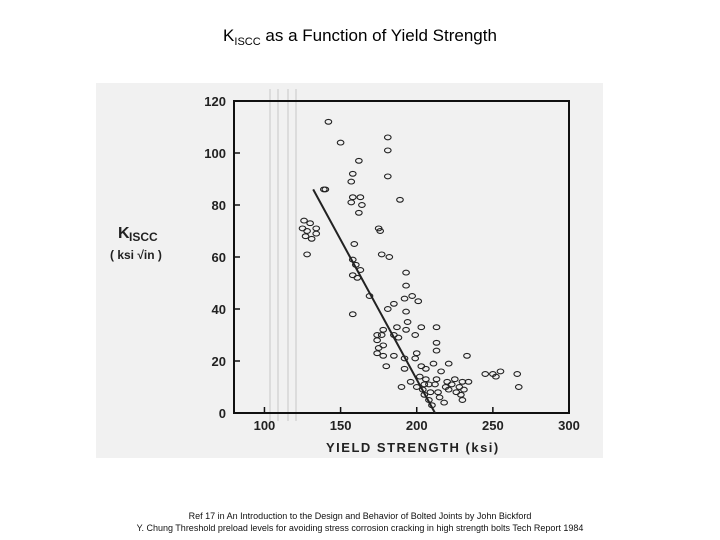 The height and width of the screenshot is (540, 720). I want to click on x-tick-label: 100, so click(265, 425).